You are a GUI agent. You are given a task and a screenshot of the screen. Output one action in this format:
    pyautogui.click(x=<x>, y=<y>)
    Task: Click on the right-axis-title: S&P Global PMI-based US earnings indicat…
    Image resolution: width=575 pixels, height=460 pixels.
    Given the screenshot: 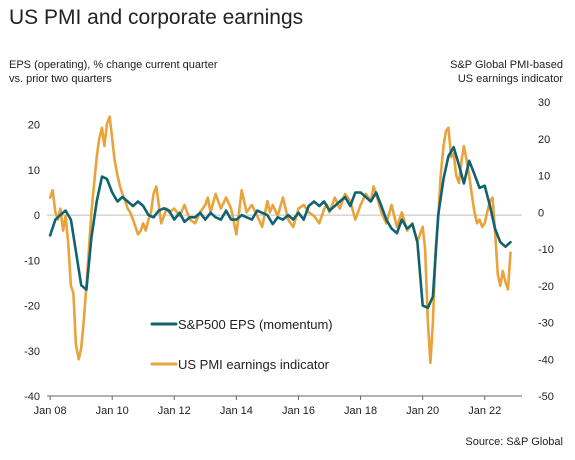 What is the action you would take?
    pyautogui.click(x=463, y=72)
    